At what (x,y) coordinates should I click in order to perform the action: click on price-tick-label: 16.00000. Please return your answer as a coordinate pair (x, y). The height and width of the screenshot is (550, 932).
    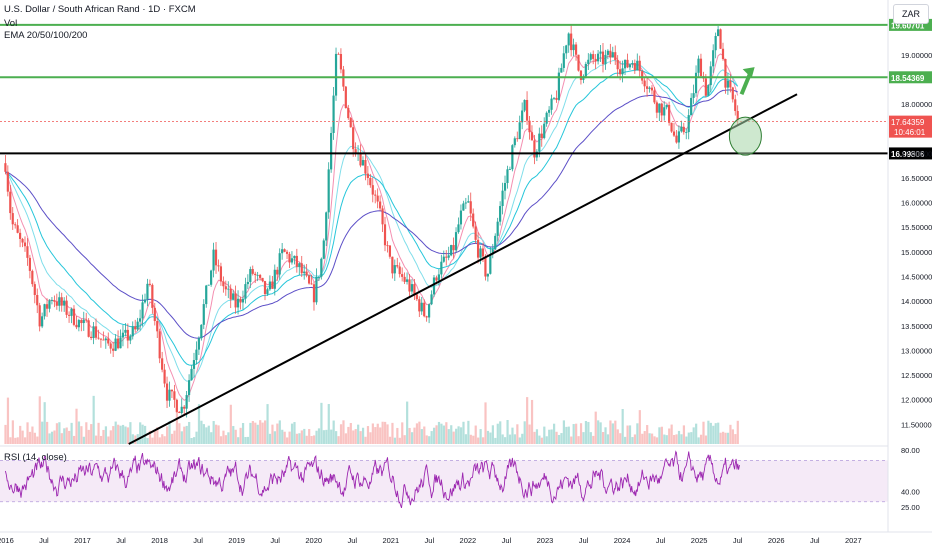
    Looking at the image, I should click on (916, 203).